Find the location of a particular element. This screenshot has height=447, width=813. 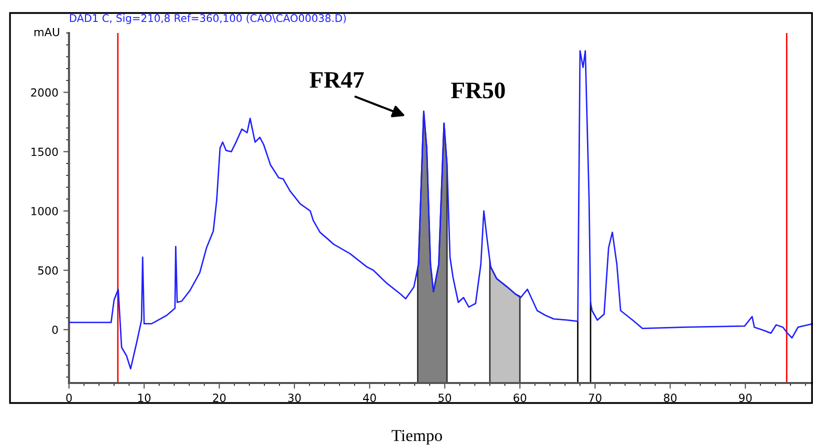

x-tick-label: 20 is located at coordinates (219, 398).